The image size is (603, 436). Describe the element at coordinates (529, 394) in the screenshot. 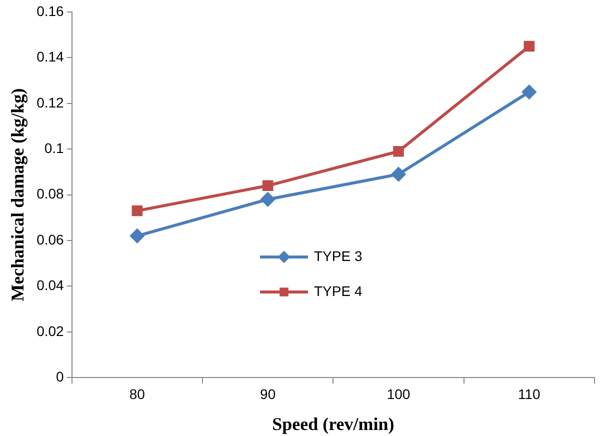

I see `x-tick-label: 110` at that location.